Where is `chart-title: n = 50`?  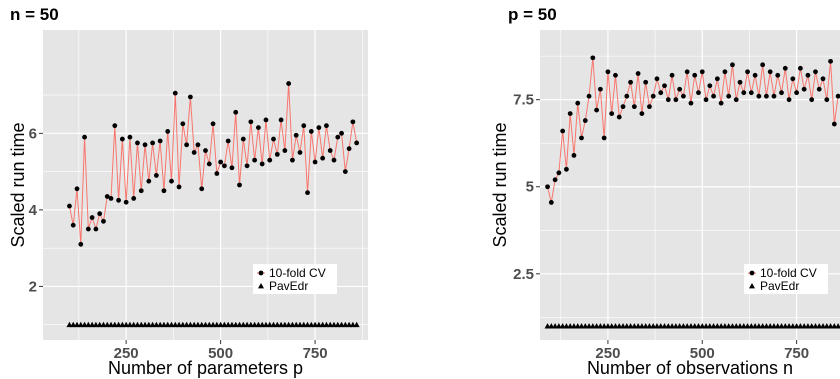 chart-title: n = 50 is located at coordinates (34, 14).